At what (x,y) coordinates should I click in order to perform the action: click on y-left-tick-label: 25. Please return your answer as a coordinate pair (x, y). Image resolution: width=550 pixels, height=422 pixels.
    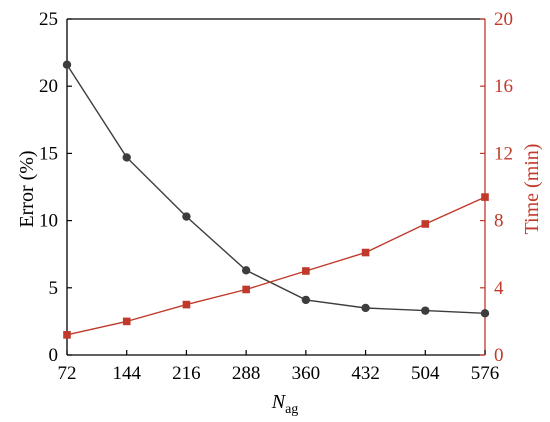
    Looking at the image, I should click on (48, 19).